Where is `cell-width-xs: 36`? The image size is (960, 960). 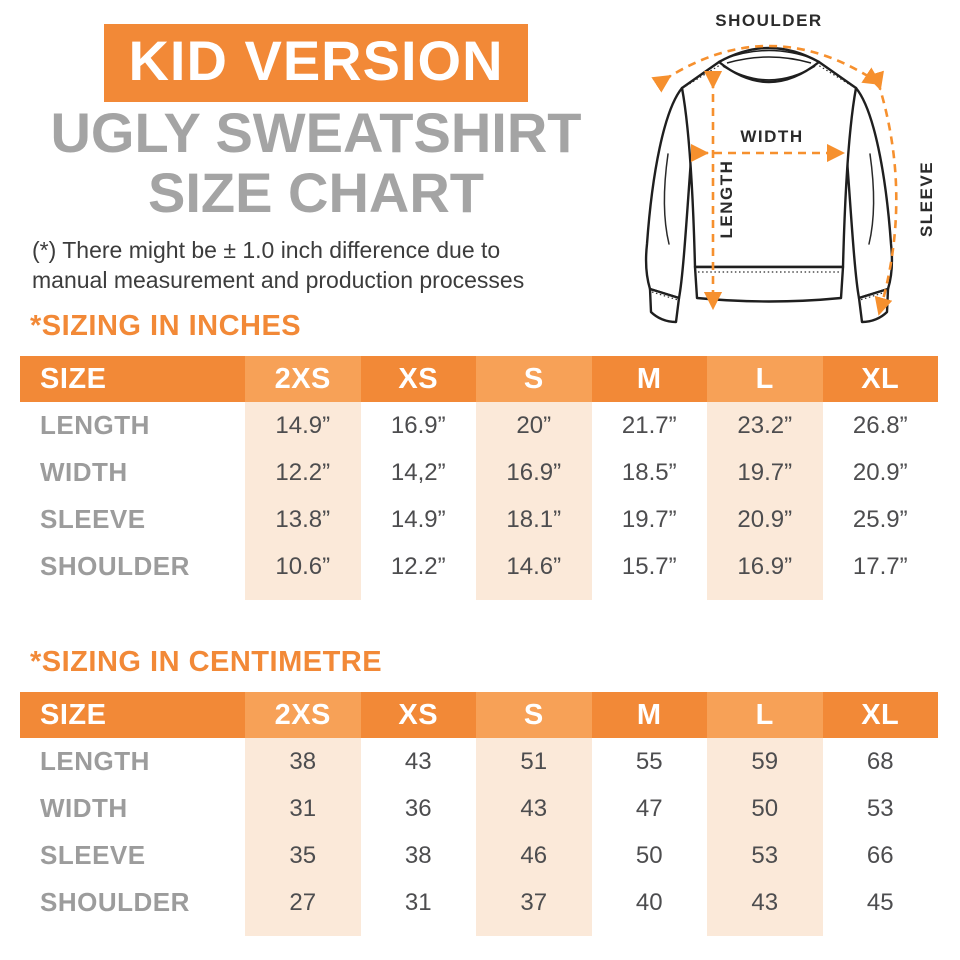
cell-width-xs: 36 is located at coordinates (418, 808).